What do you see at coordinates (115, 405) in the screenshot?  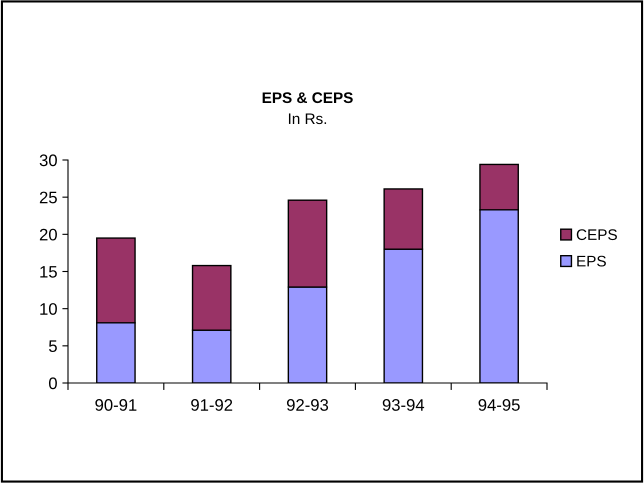 I see `x-tick-label: 90-91` at bounding box center [115, 405].